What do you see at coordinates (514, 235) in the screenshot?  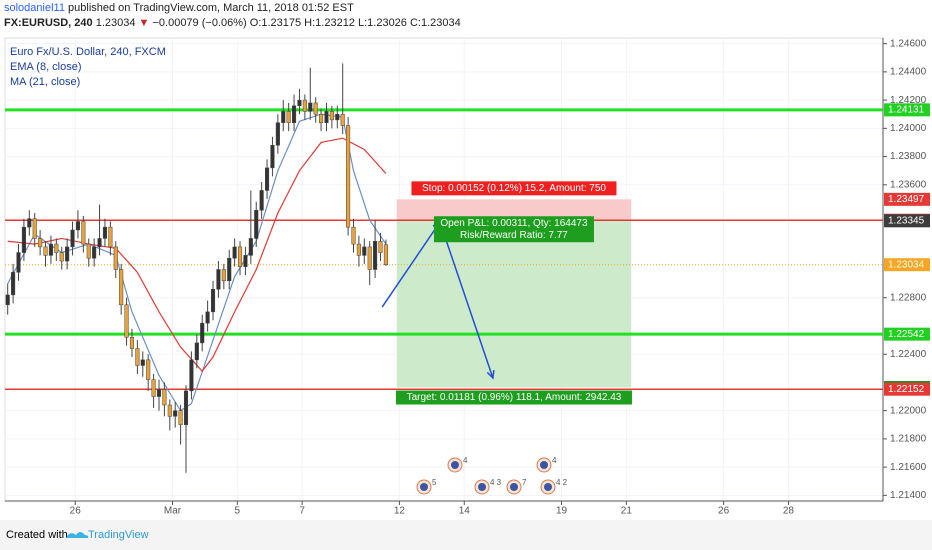 I see `position-label: Risk/Reward Ratio: 7.77` at bounding box center [514, 235].